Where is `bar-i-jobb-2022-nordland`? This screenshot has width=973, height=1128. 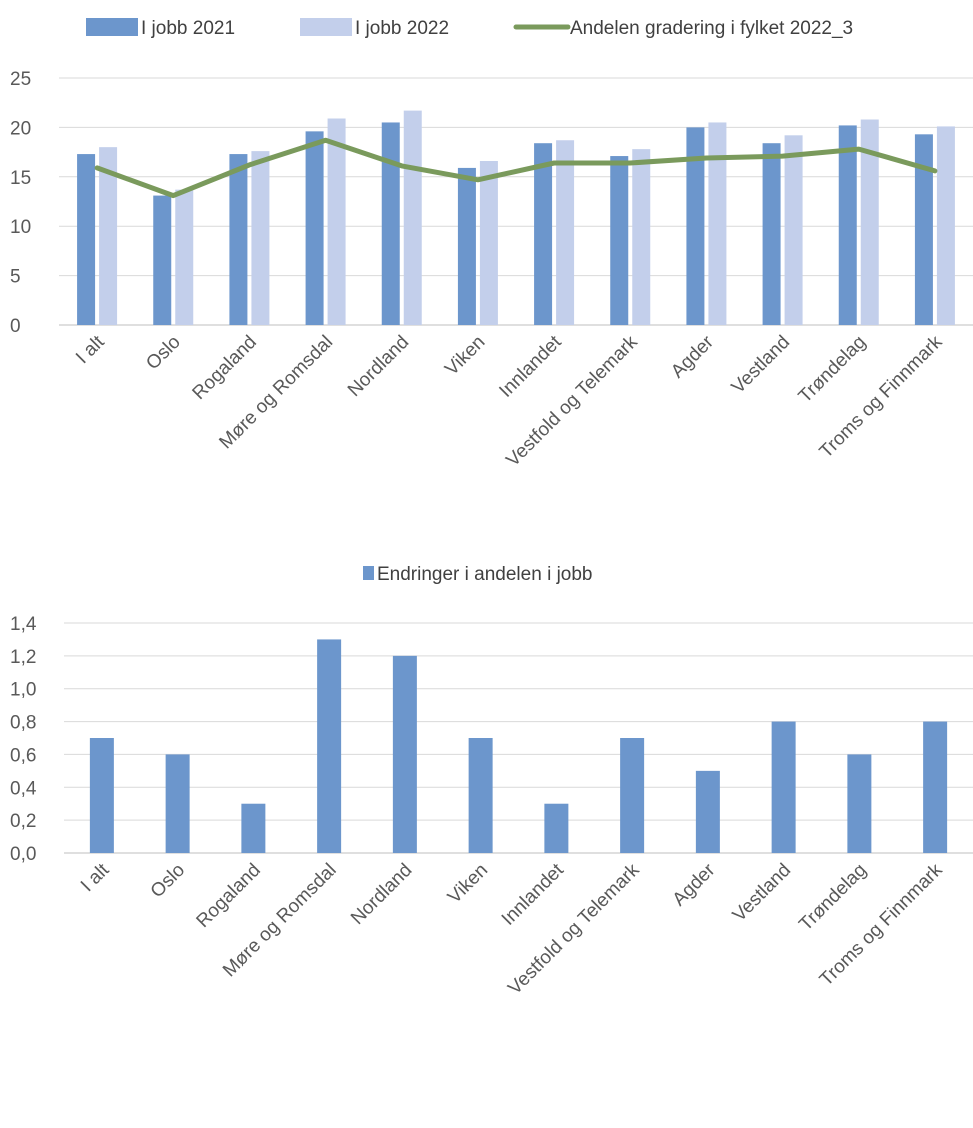
bar-i-jobb-2022-nordland is located at coordinates (412, 217).